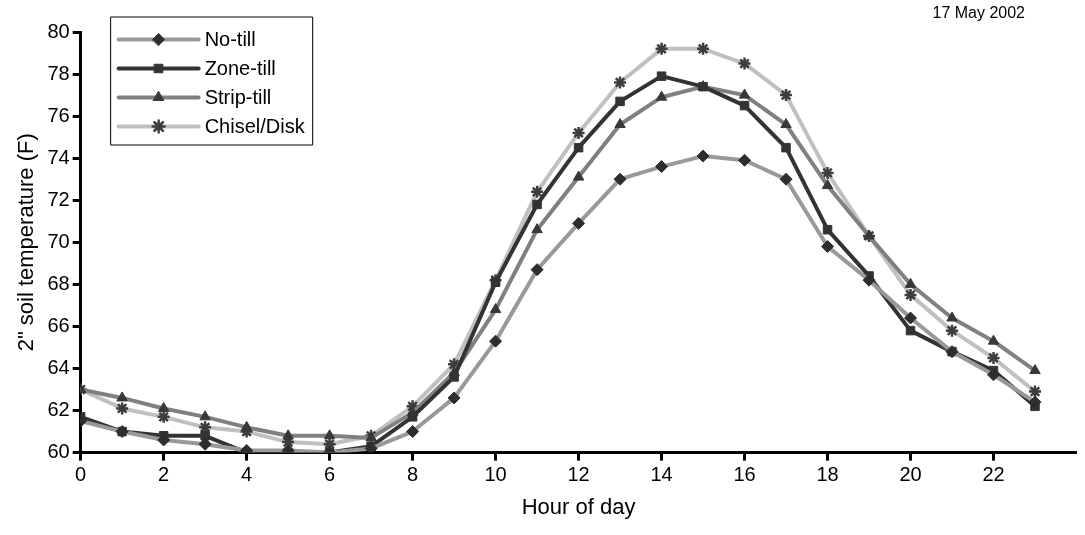 This screenshot has height=535, width=1085. I want to click on legend-label: No-till, so click(230, 39).